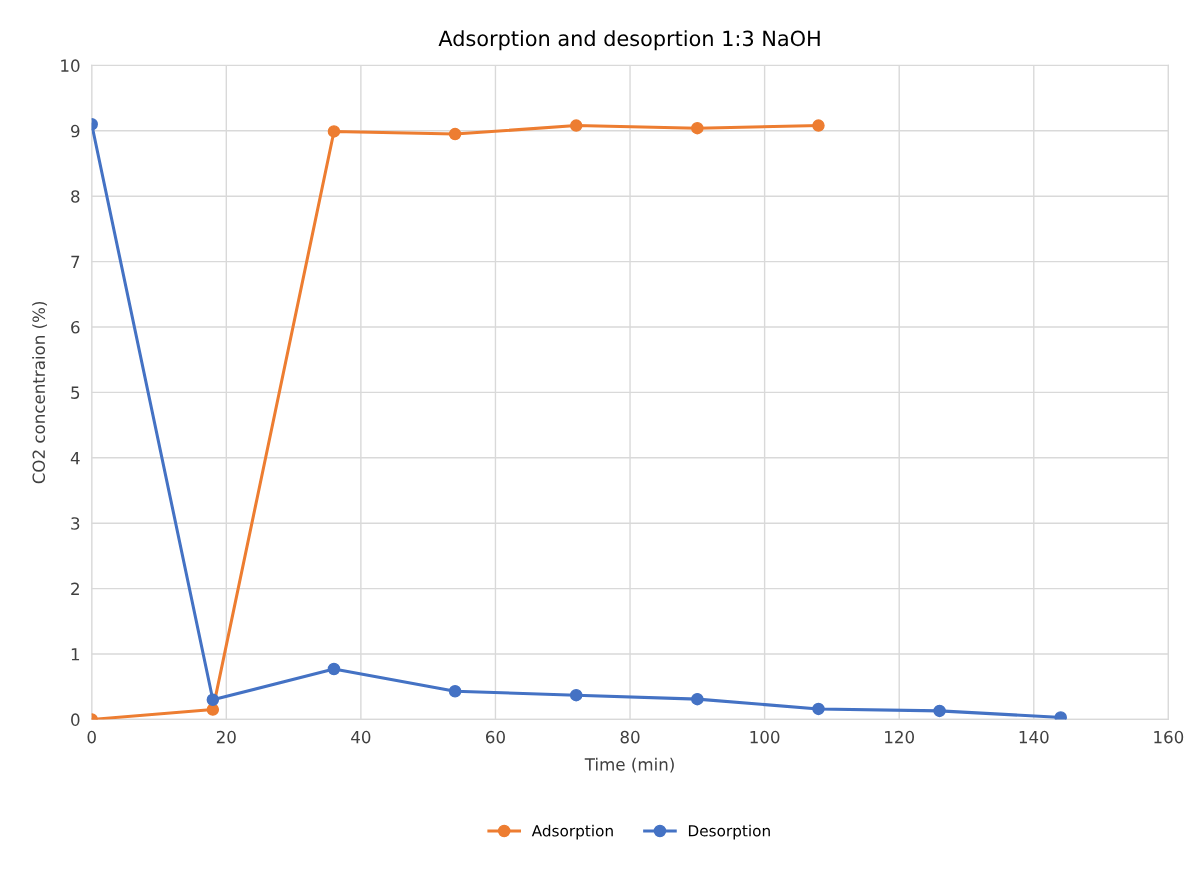  I want to click on y-tick-label: 6, so click(75, 327).